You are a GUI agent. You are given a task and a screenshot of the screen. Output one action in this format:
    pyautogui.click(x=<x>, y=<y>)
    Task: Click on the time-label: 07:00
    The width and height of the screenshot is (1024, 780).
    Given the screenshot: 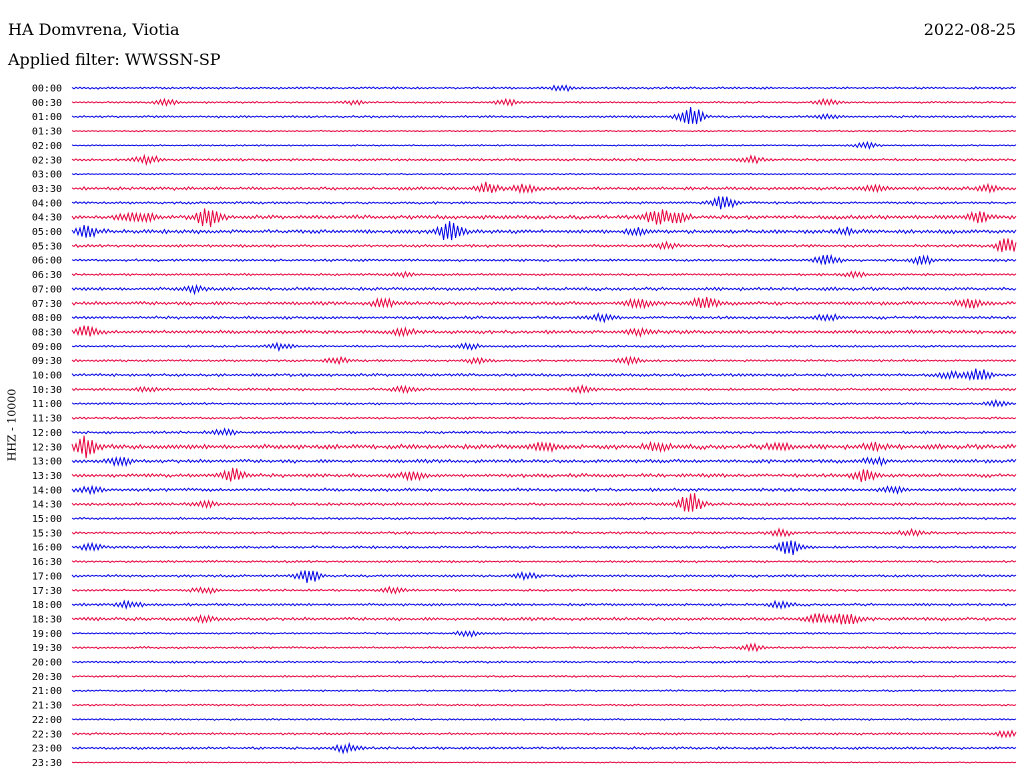 What is the action you would take?
    pyautogui.click(x=47, y=289)
    